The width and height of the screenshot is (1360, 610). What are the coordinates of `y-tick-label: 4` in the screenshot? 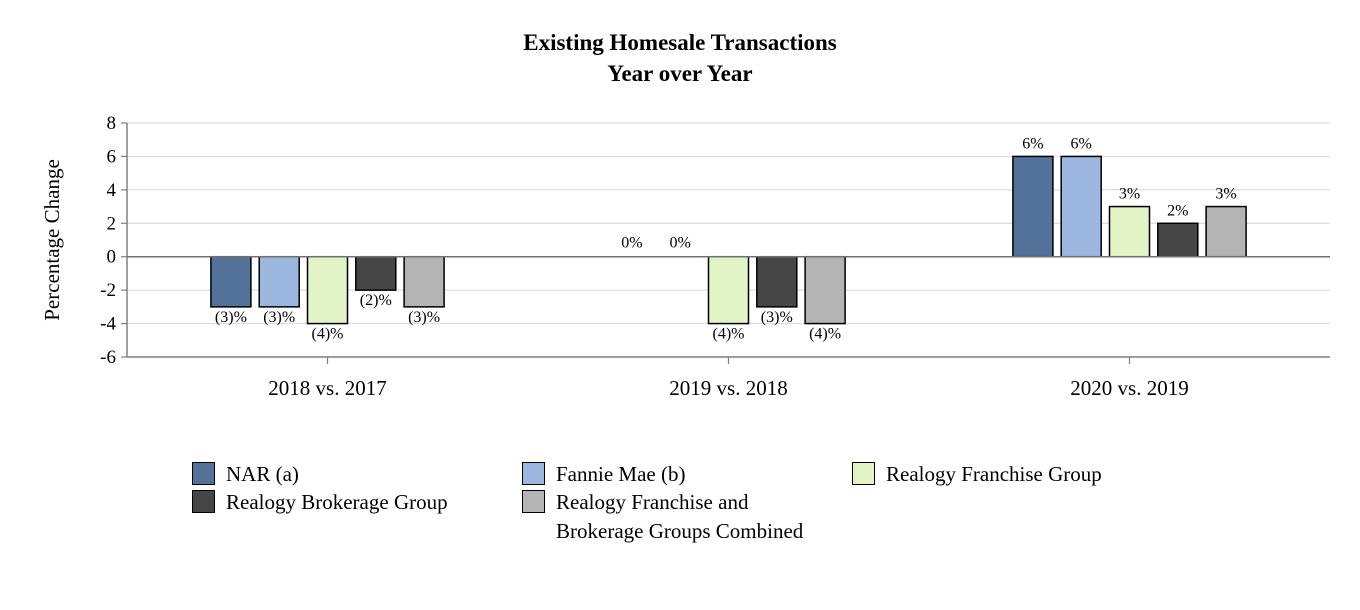 It's located at (112, 190).